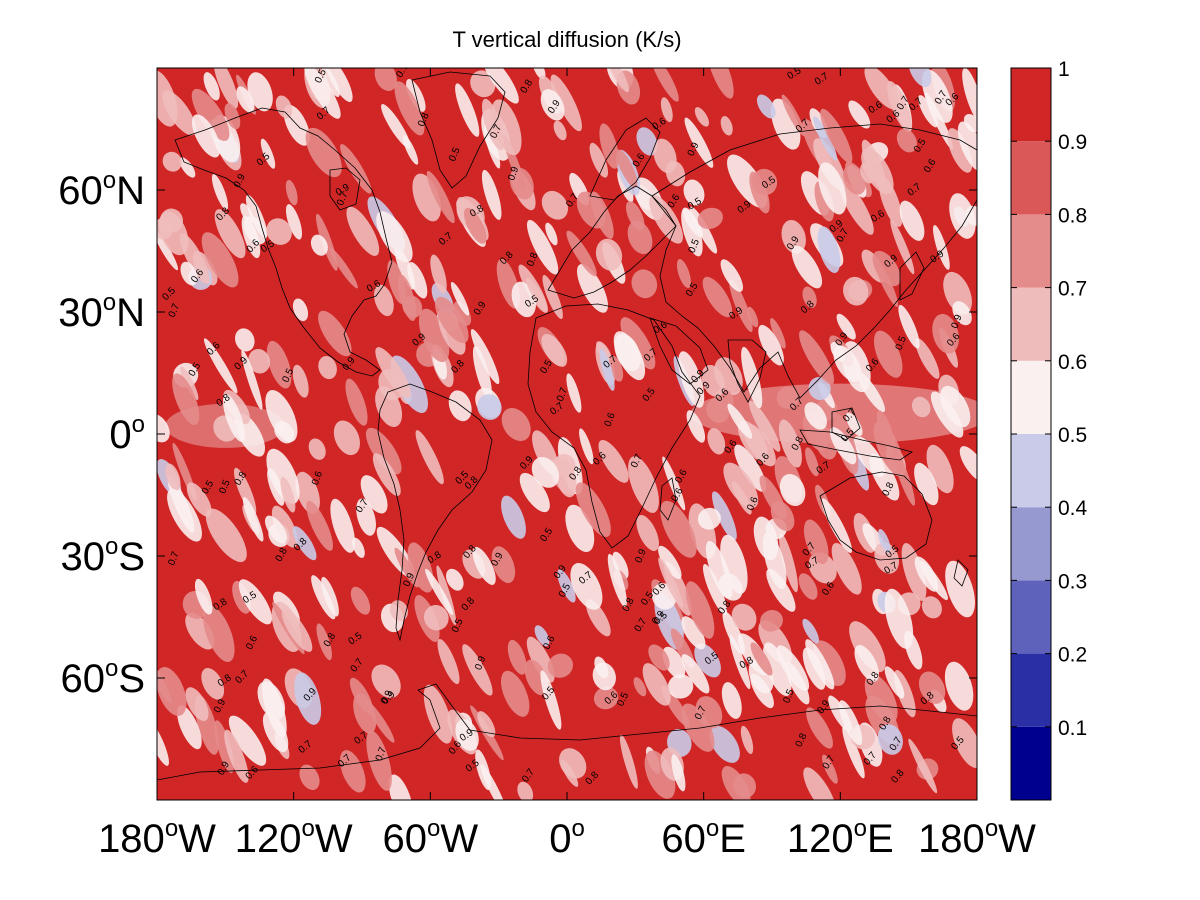 Image resolution: width=1200 pixels, height=900 pixels. Describe the element at coordinates (694, 149) in the screenshot. I see `contour-label: 0.9` at that location.